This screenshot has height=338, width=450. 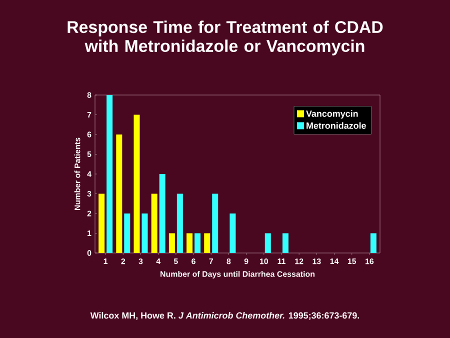 I want to click on text: Wilcox MH, Howe R. J Antimicrob Chemother. 1995;36:673-679., so click(x=225, y=316).